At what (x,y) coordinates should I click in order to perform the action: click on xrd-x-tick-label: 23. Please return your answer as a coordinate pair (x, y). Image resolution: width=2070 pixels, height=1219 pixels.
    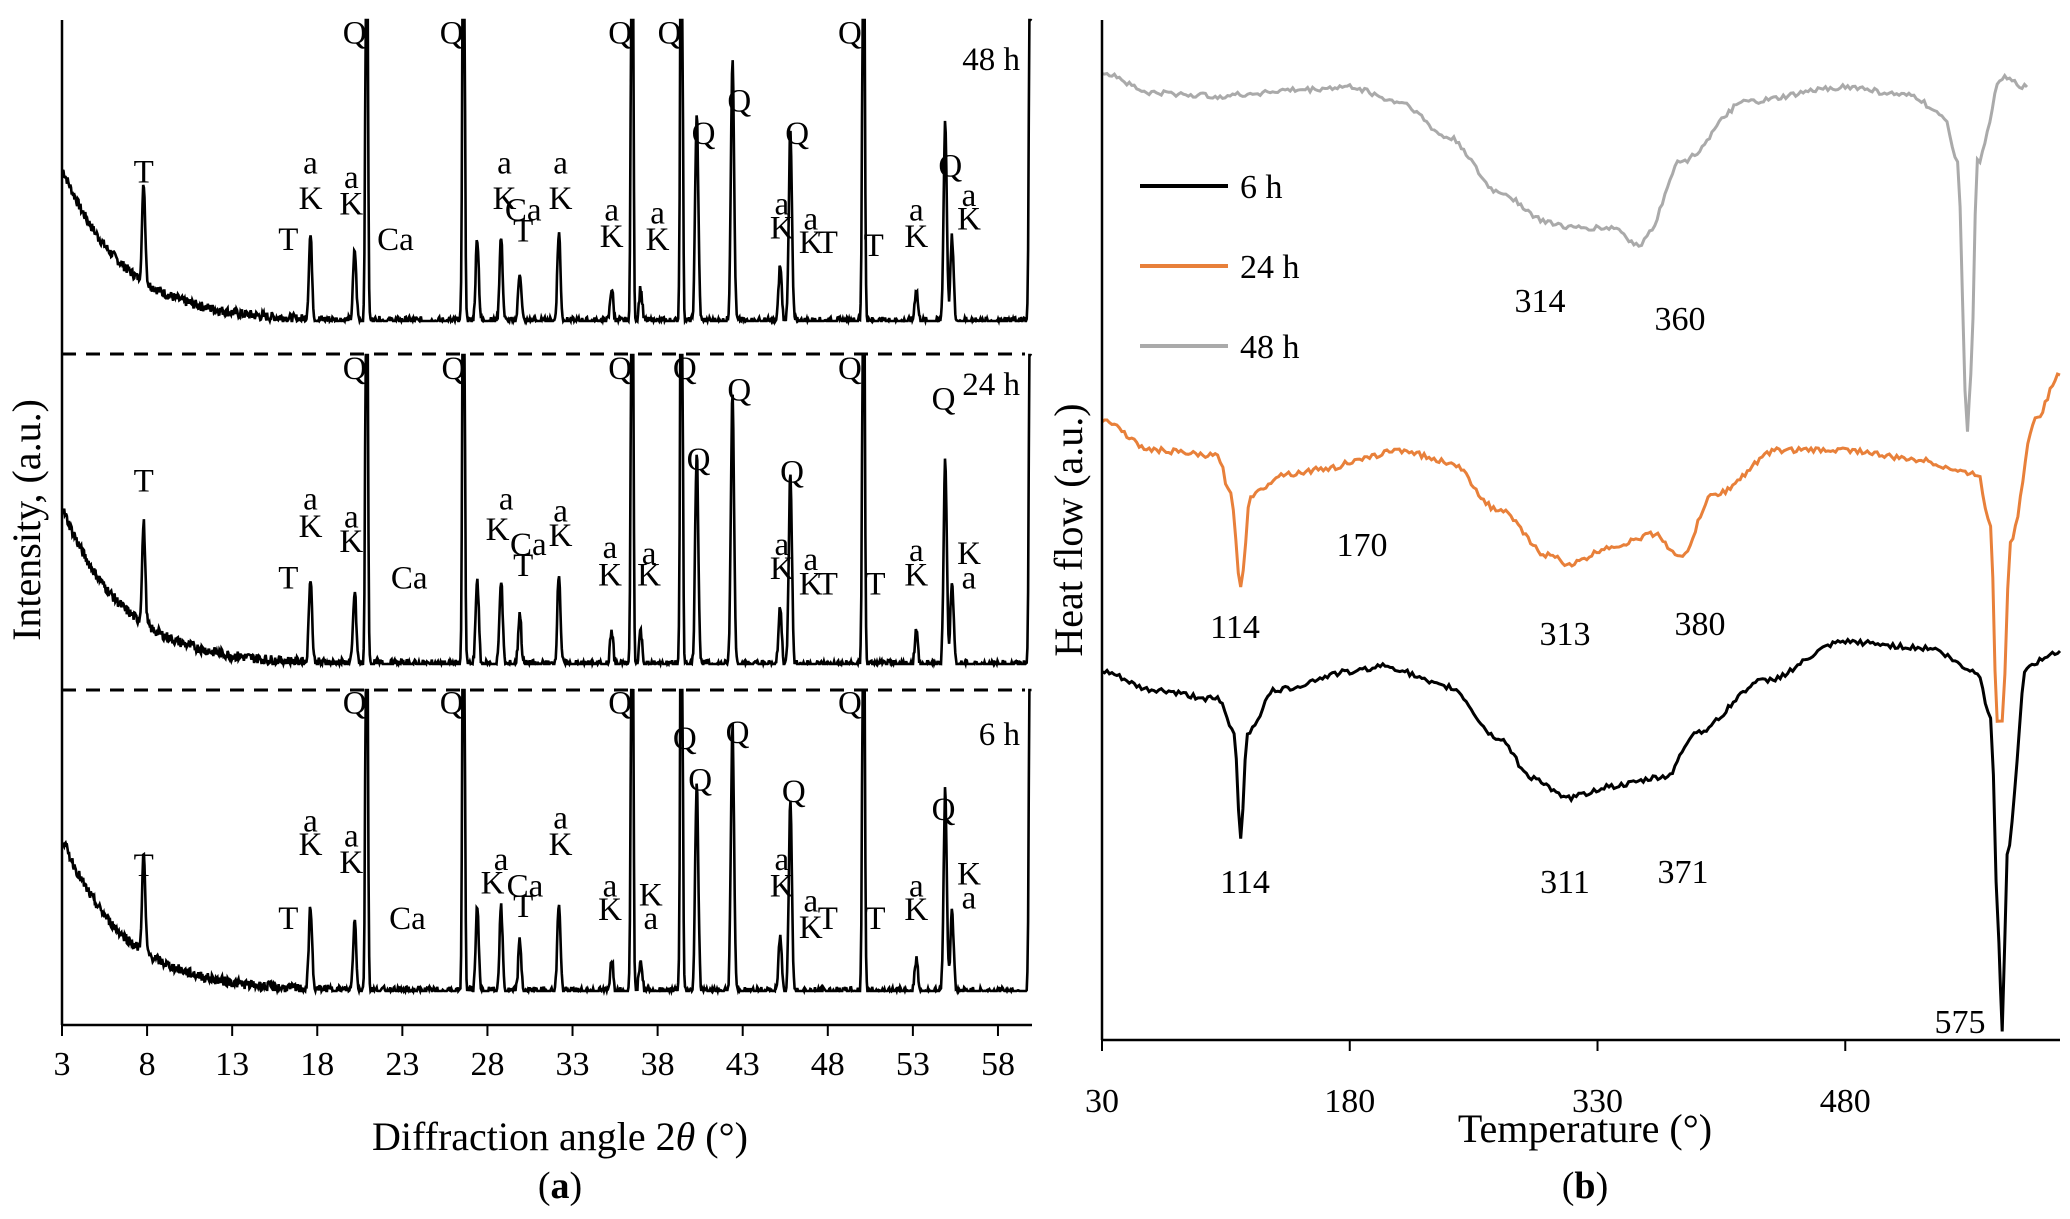
    Looking at the image, I should click on (402, 1064).